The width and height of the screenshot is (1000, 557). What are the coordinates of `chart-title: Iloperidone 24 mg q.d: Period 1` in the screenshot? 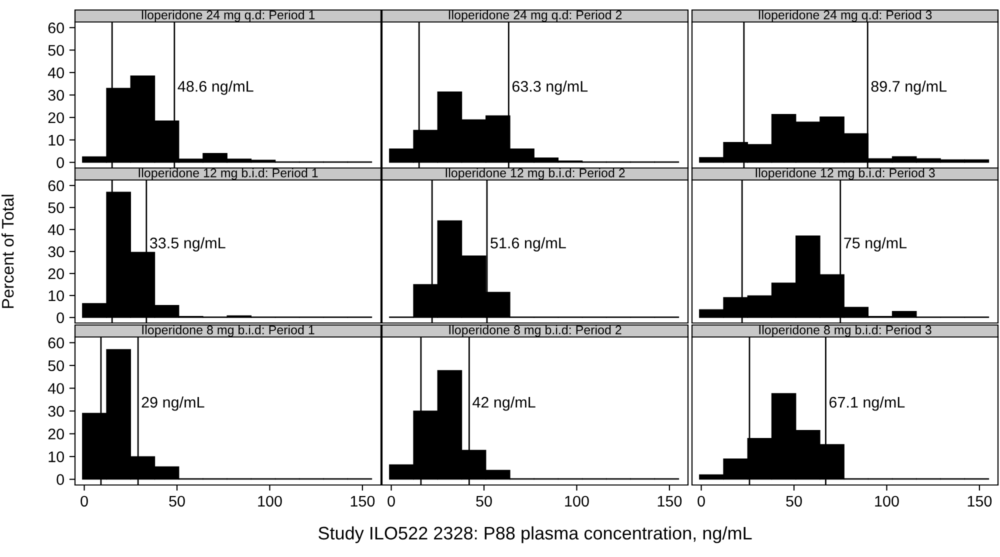 It's located at (228, 16).